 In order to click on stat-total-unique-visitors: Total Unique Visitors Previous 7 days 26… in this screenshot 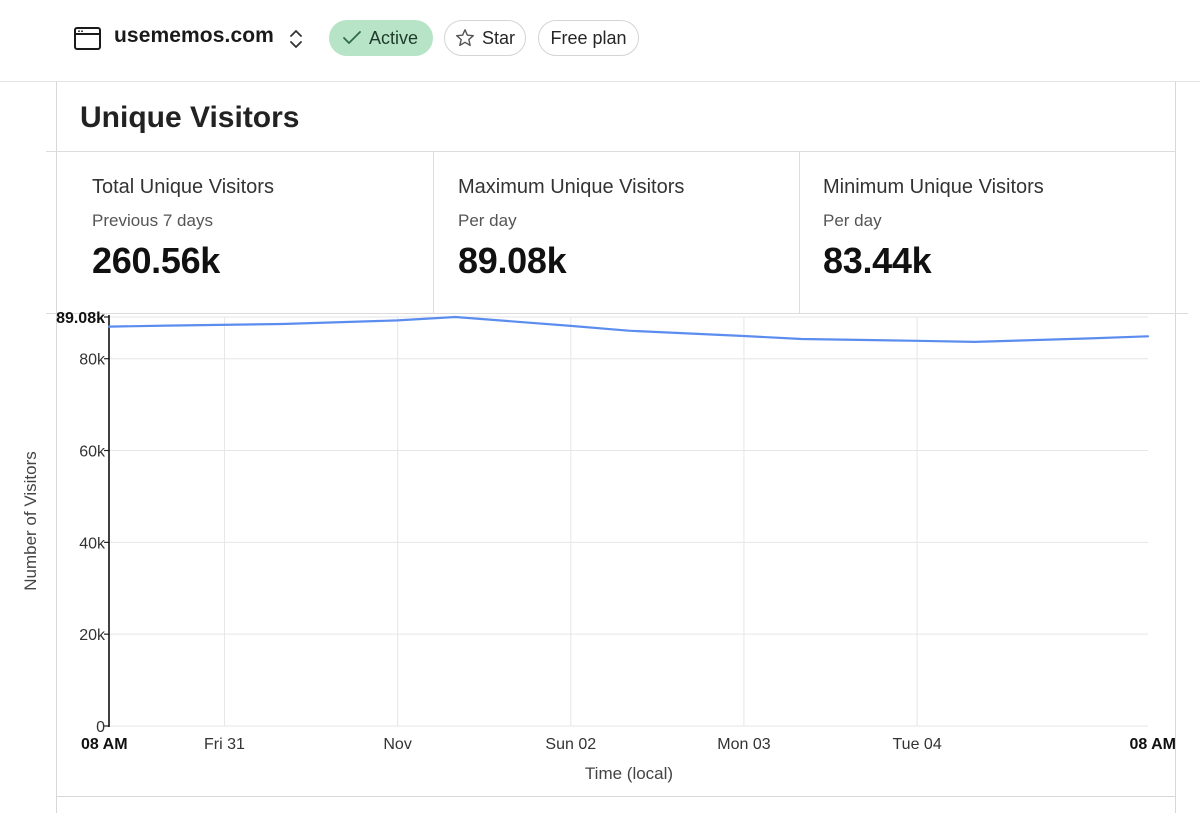, I will do `click(244, 232)`.